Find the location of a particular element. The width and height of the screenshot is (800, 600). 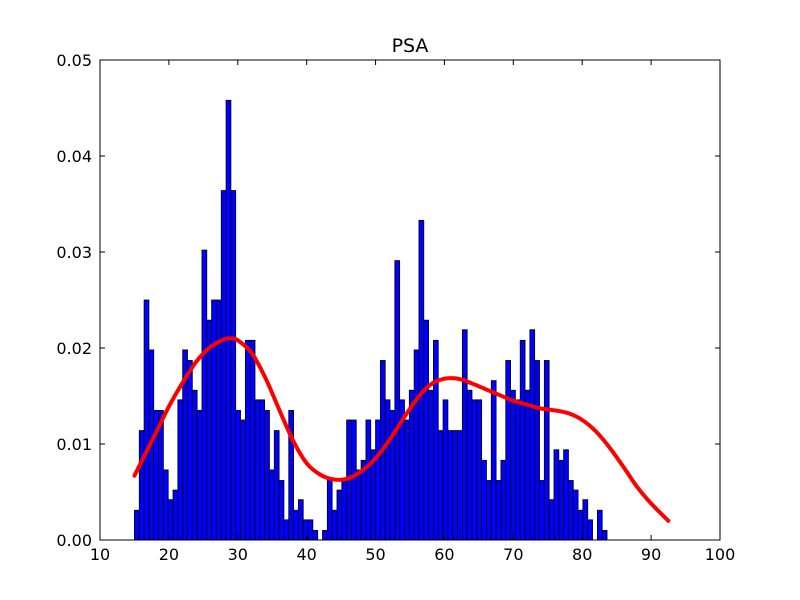

x-tick-label: 20 is located at coordinates (169, 554).